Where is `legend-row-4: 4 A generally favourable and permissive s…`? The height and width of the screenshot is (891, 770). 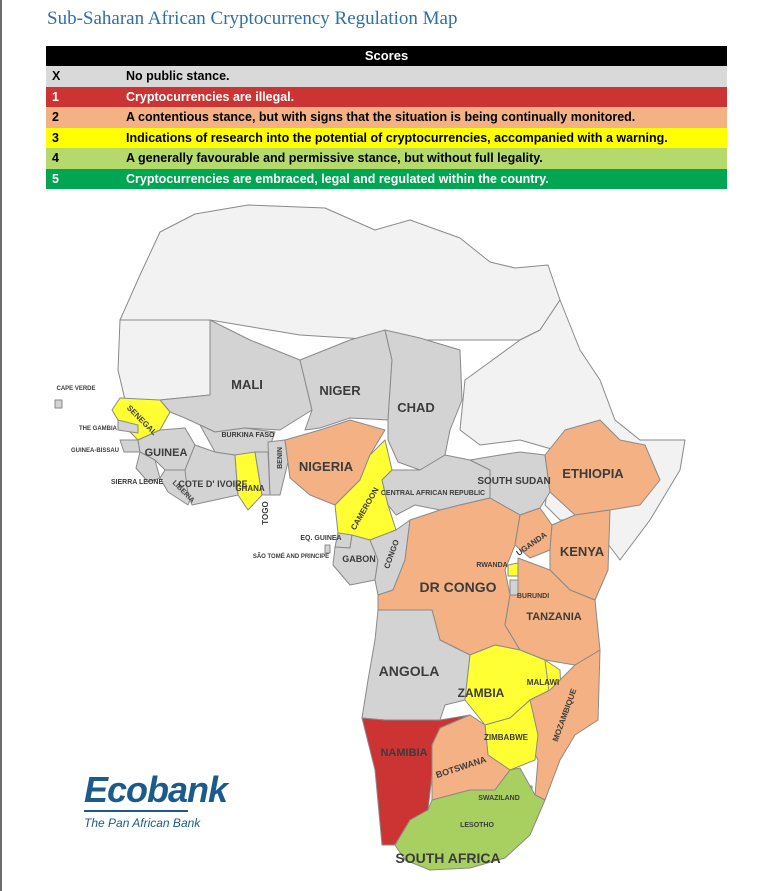
legend-row-4: 4 A generally favourable and permissive s… is located at coordinates (386, 158).